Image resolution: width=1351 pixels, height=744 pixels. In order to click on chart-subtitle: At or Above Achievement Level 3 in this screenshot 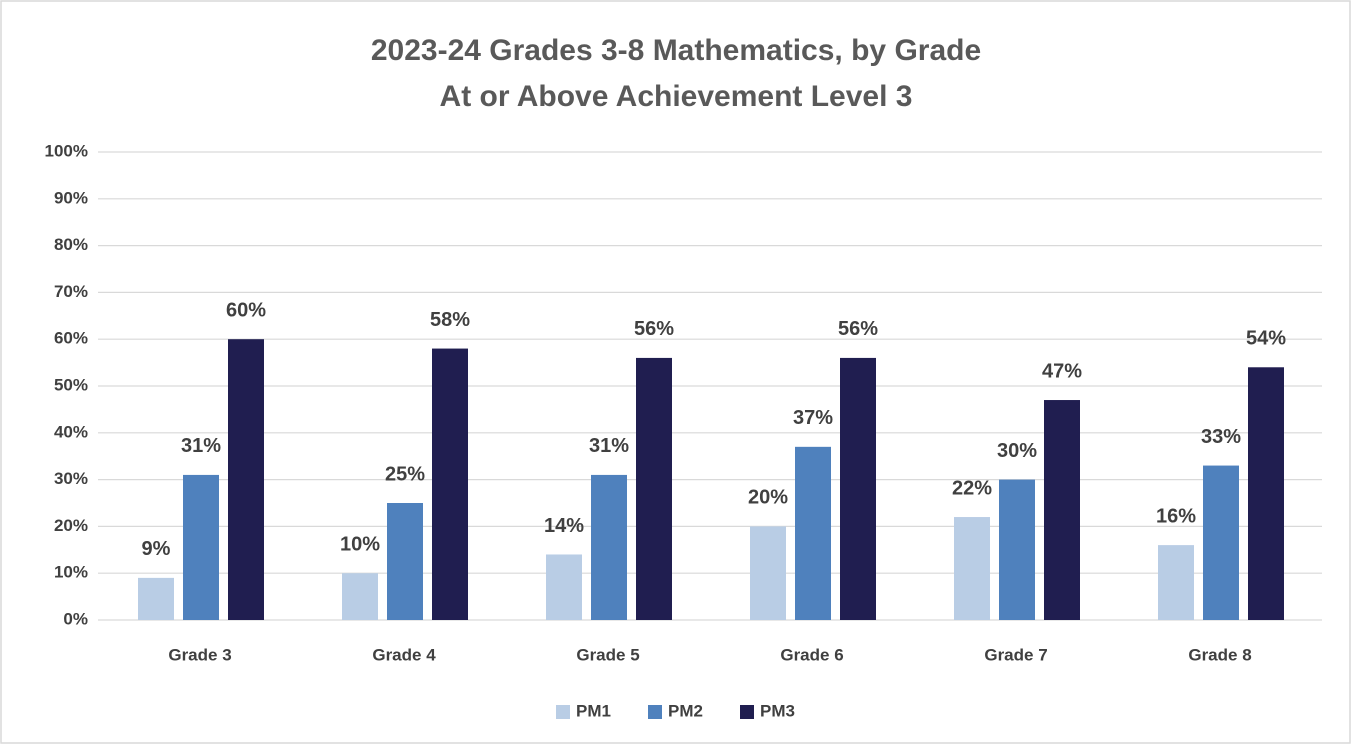, I will do `click(676, 96)`.